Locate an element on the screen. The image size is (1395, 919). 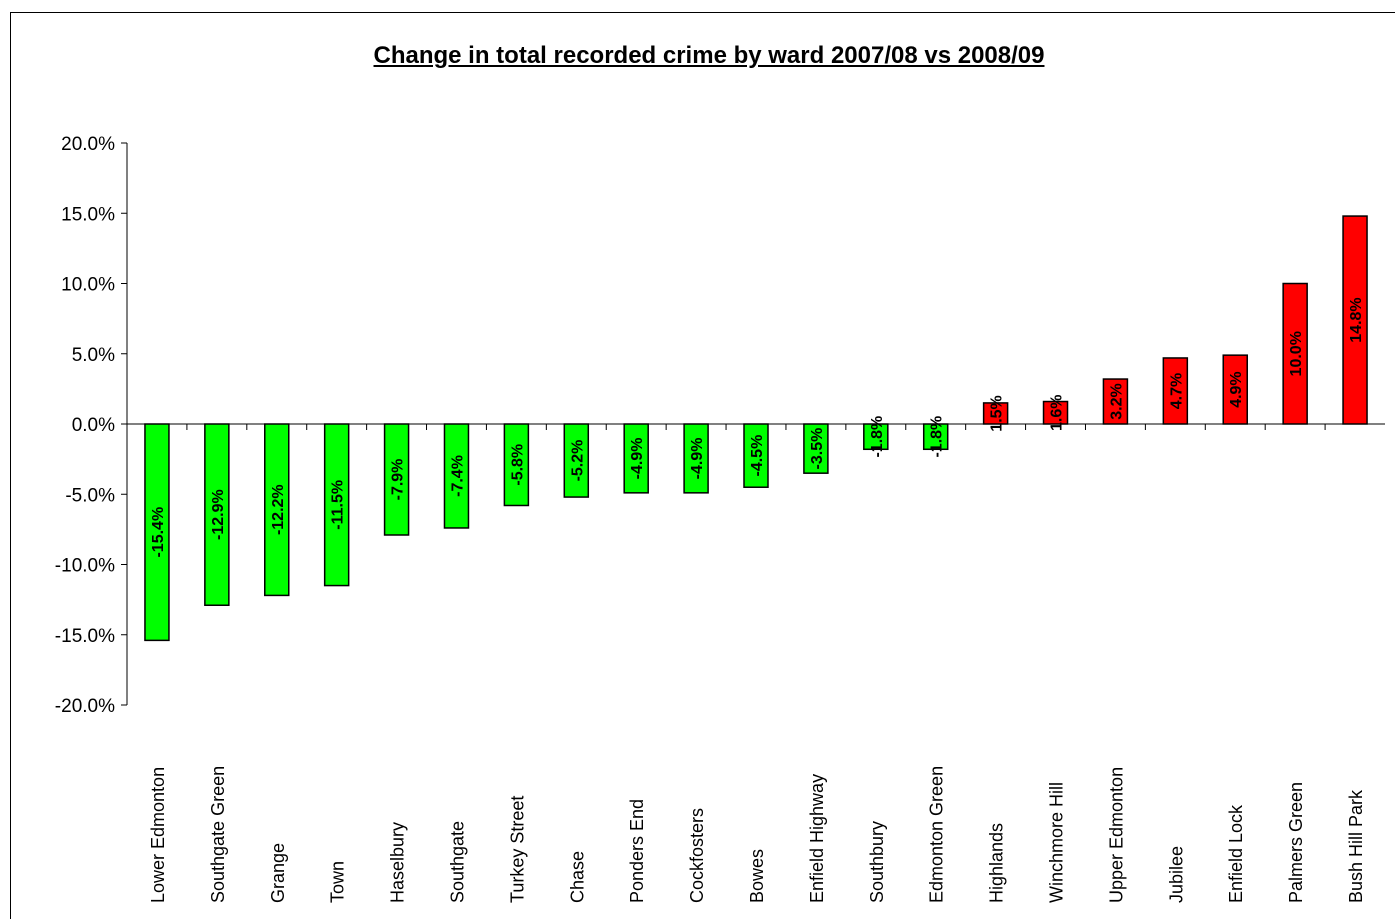
data-label: 14.8% is located at coordinates (1356, 319).